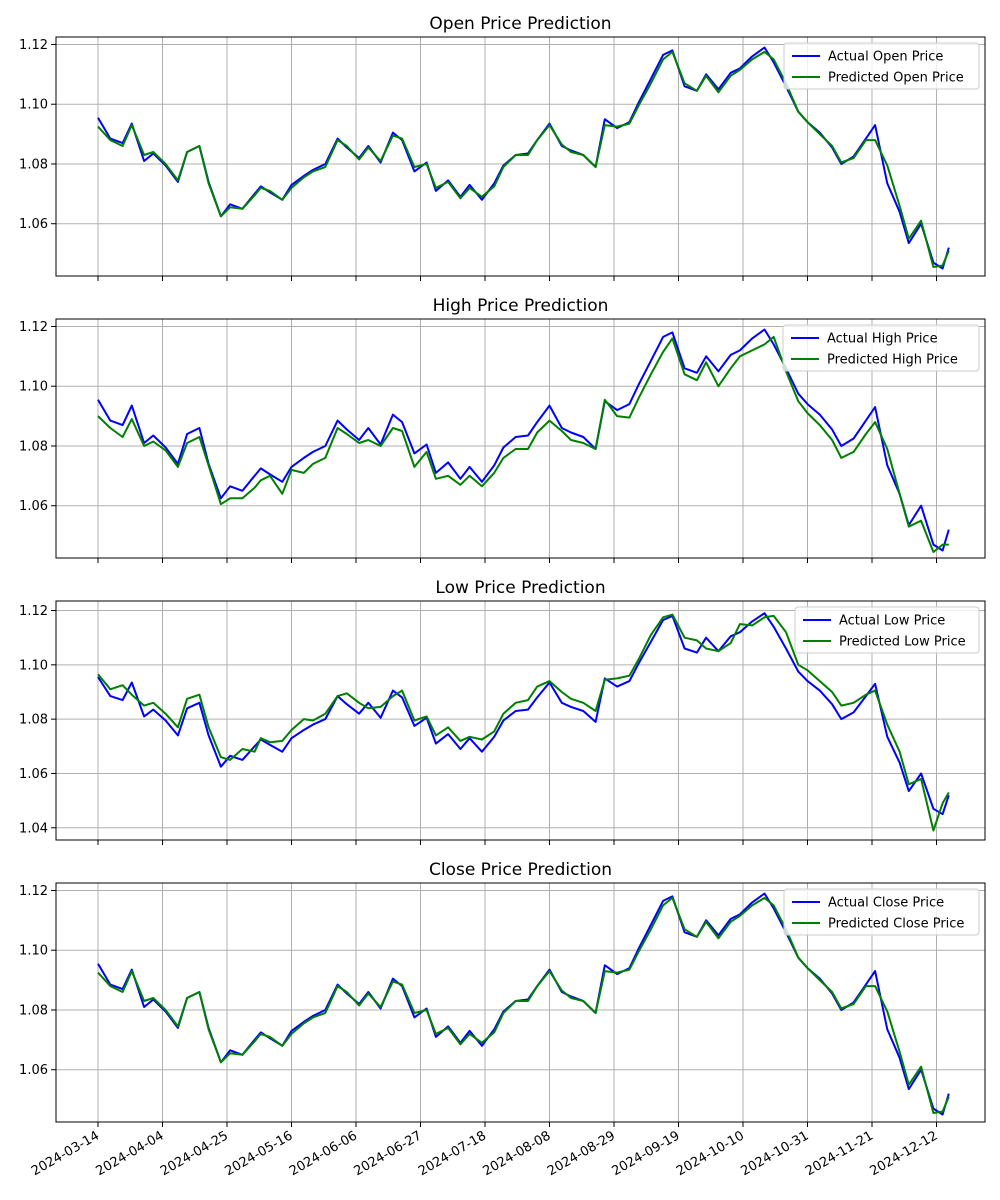 This screenshot has height=1200, width=1000. Describe the element at coordinates (388, 1153) in the screenshot. I see `x-tick-label: 2024-06-27` at that location.